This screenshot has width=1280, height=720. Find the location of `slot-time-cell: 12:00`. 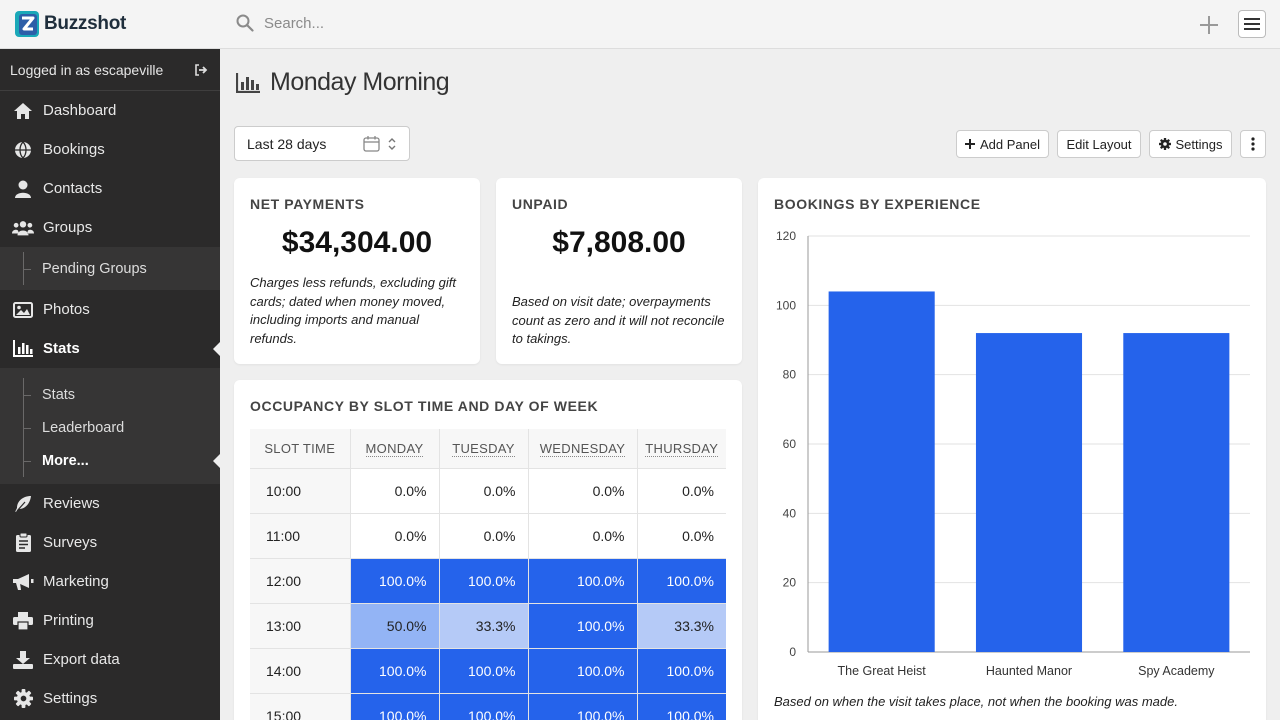

slot-time-cell: 12:00 is located at coordinates (300, 581).